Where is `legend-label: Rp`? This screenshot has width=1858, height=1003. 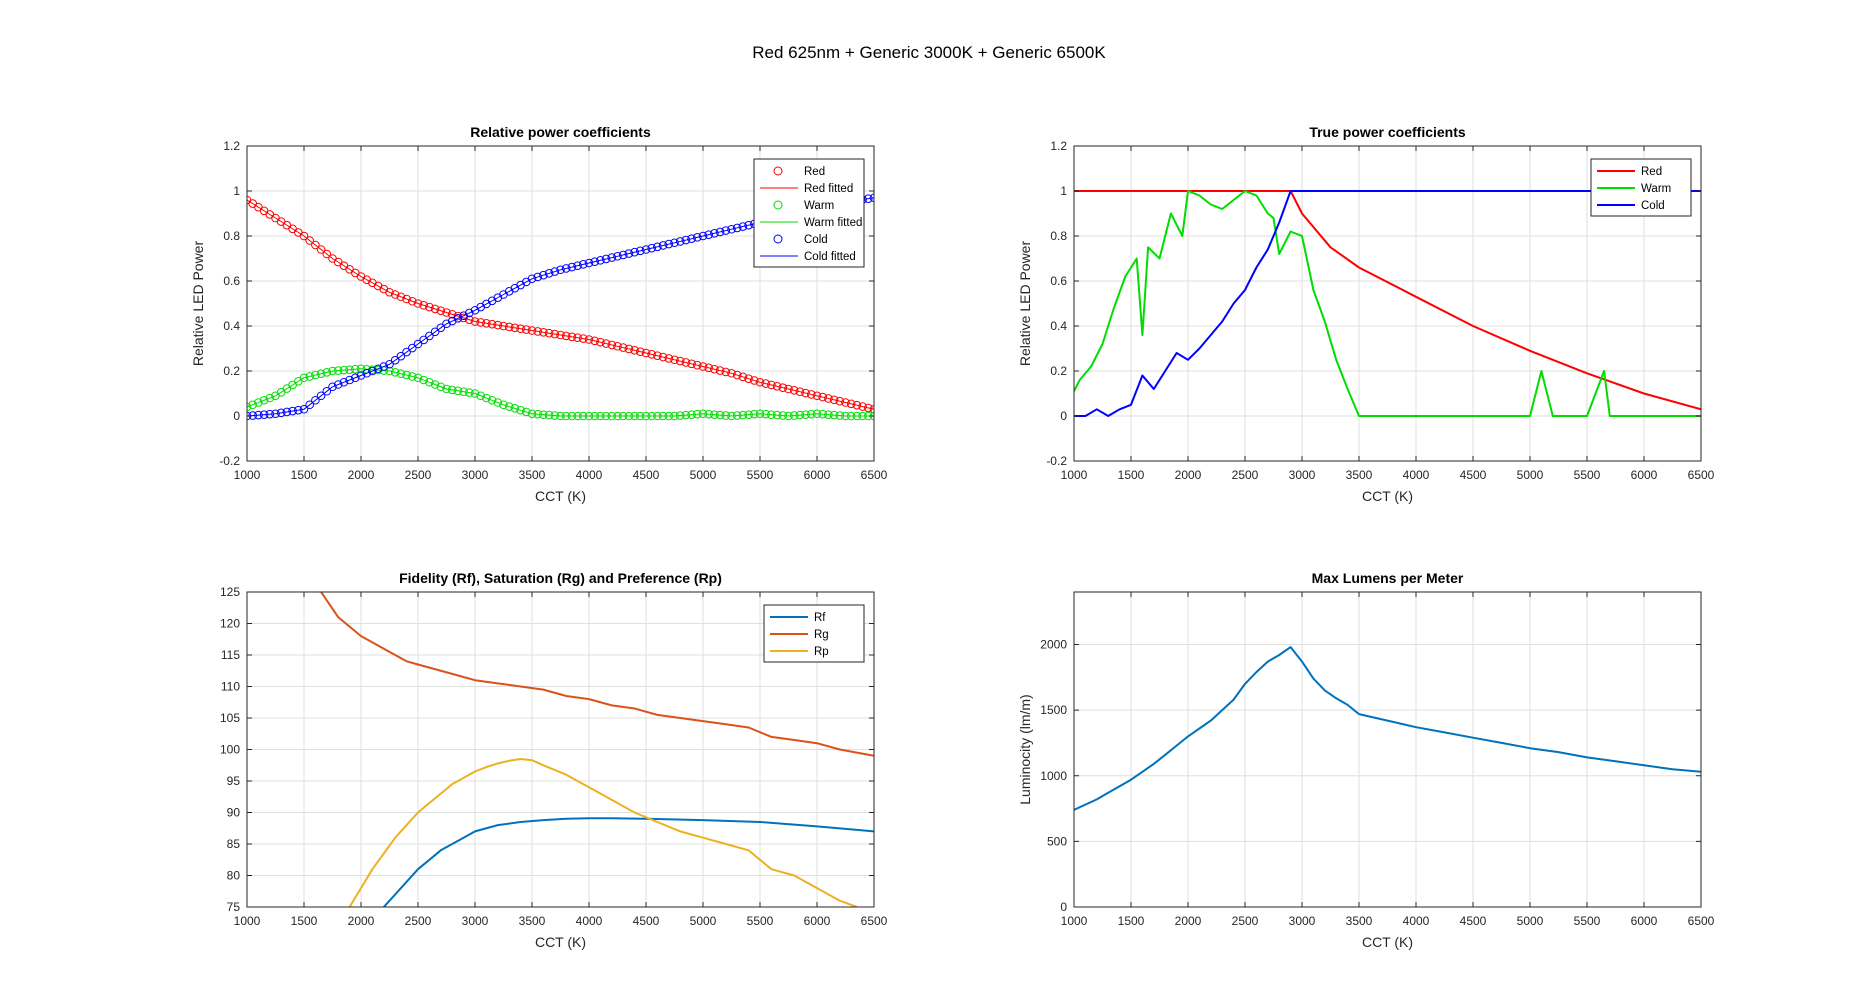
legend-label: Rp is located at coordinates (821, 652).